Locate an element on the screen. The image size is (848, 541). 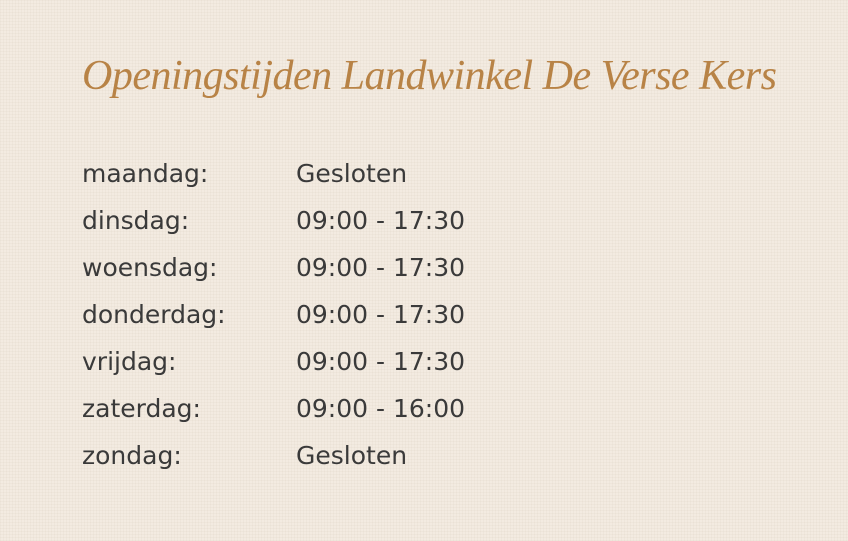
day: vrijdag: is located at coordinates (129, 361).